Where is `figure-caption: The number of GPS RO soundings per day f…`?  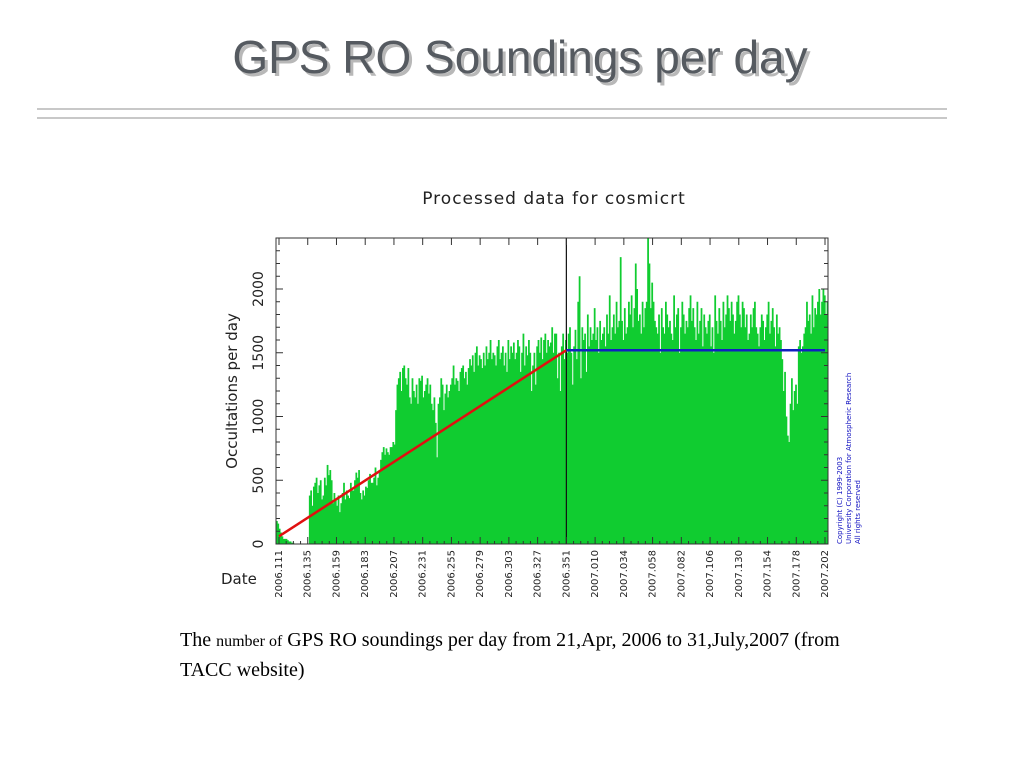 figure-caption: The number of GPS RO soundings per day f… is located at coordinates (510, 655).